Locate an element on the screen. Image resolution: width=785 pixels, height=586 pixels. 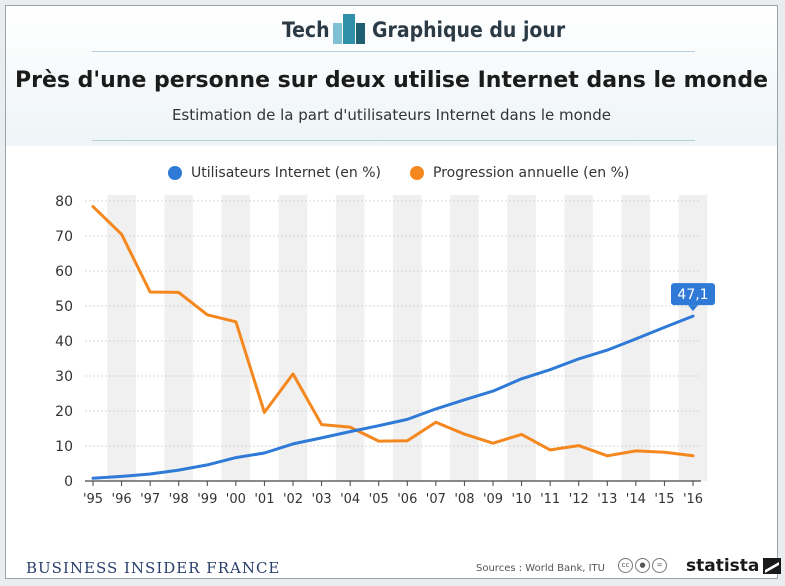
legend-item-annual-growth: Progression annuelle (en %) is located at coordinates (519, 173).